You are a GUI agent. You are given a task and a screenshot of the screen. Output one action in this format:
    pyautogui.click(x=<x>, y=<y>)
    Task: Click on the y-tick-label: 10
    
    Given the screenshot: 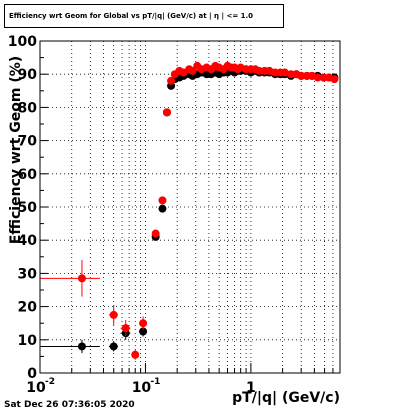 What is the action you would take?
    pyautogui.click(x=28, y=341)
    